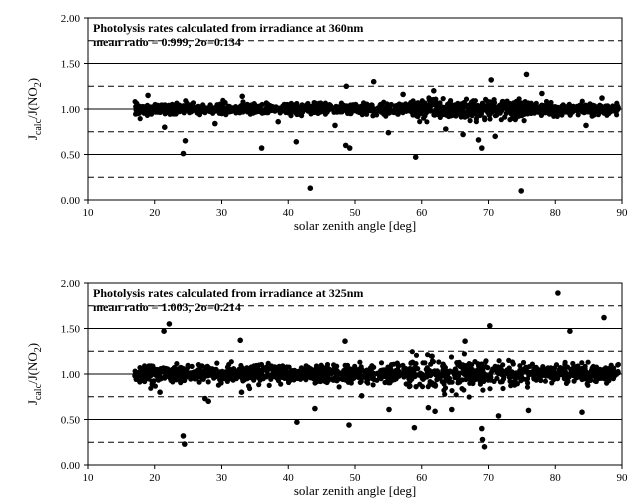 Image resolution: width=629 pixels, height=504 pixels. Describe the element at coordinates (355, 490) in the screenshot. I see `x-axis-label: solar zenith angle [deg]` at that location.